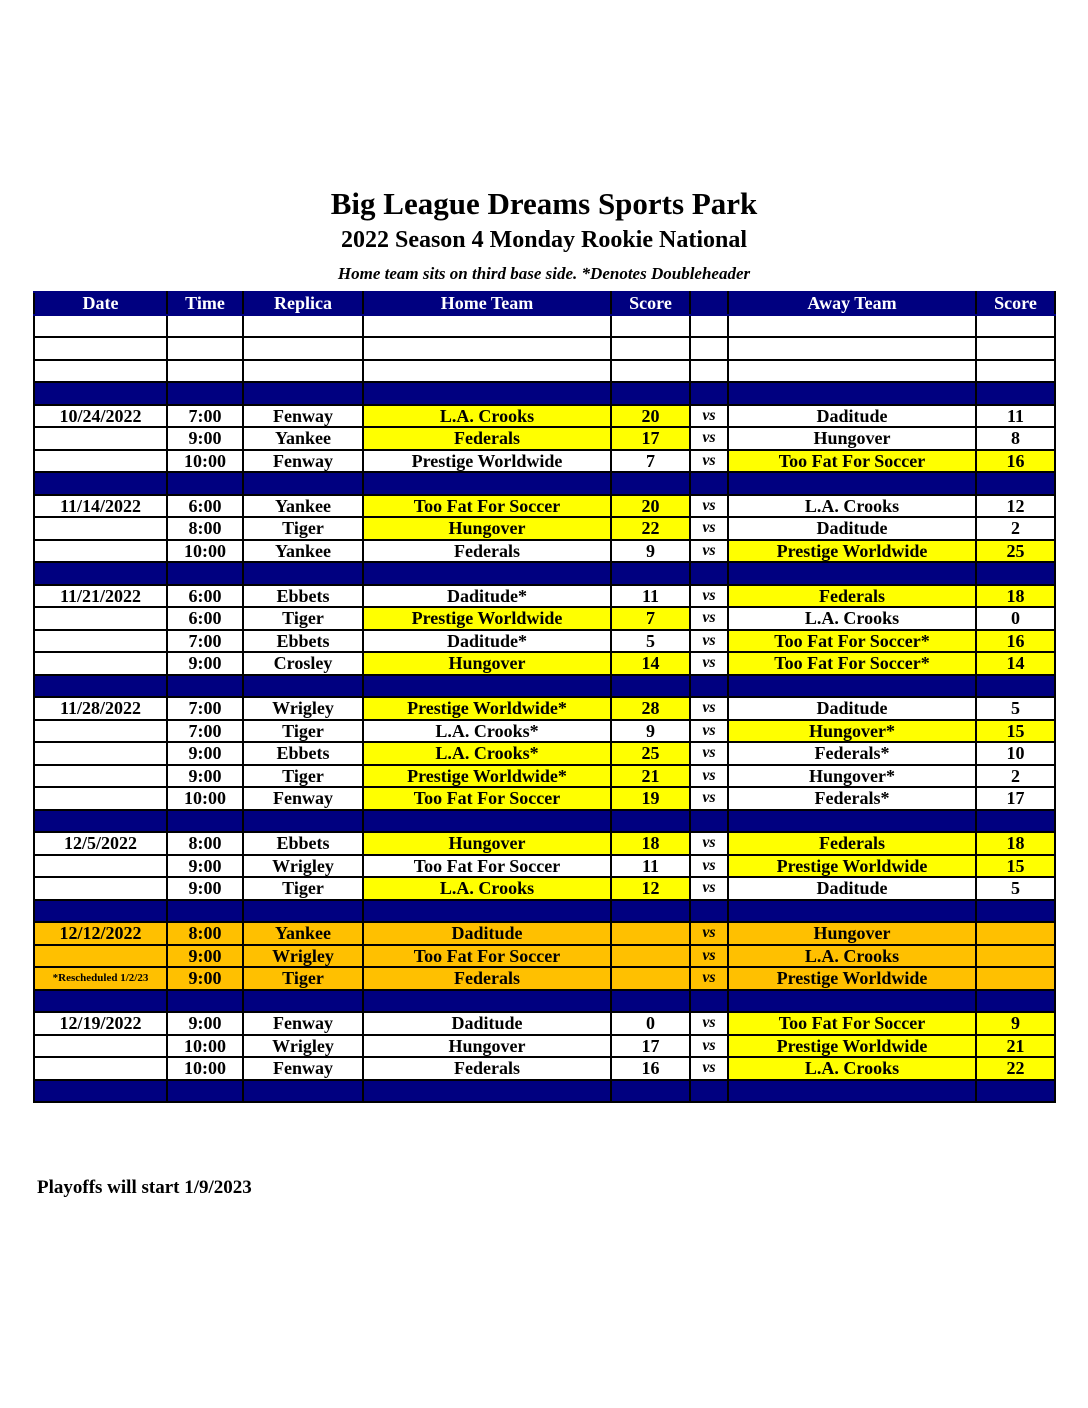  I want to click on cell-away-score, so click(1015, 978).